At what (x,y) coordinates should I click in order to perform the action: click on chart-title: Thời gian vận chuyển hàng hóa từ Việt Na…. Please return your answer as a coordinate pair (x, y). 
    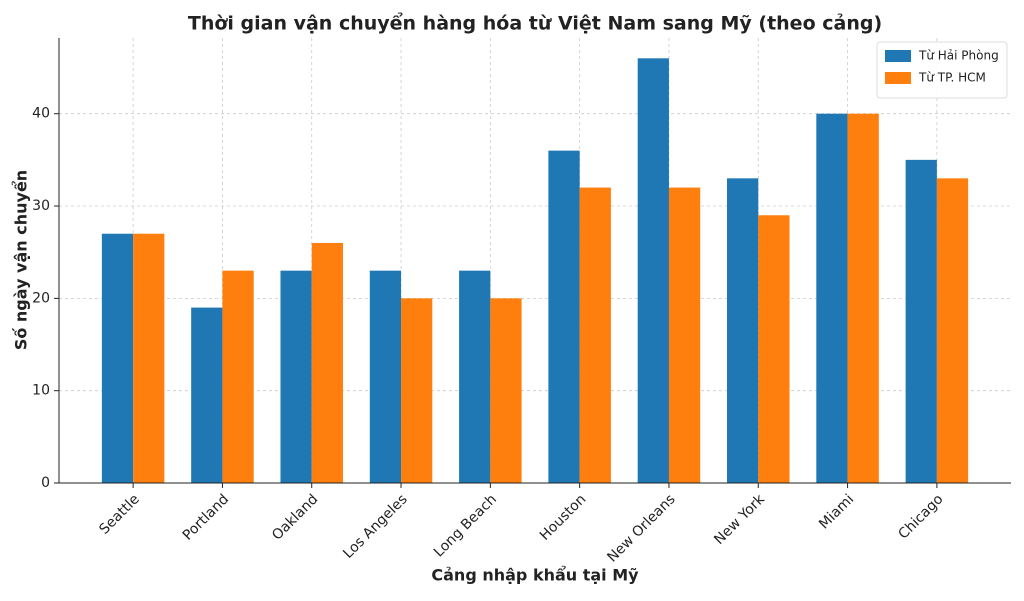
    Looking at the image, I should click on (535, 23).